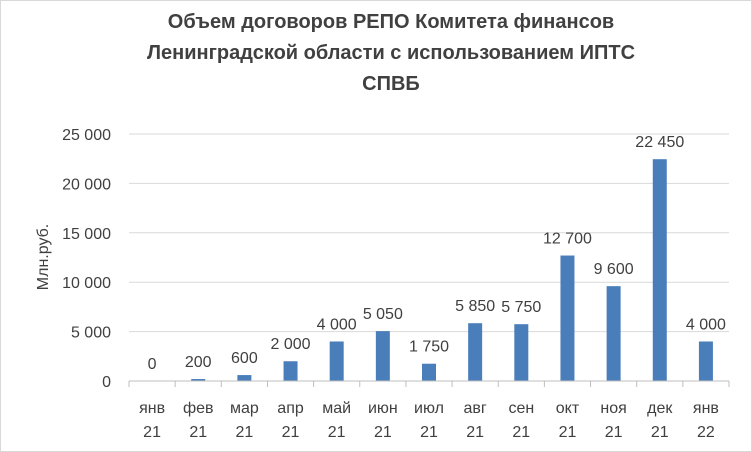 The image size is (752, 452). I want to click on y-tick-label: 20 000, so click(86, 184).